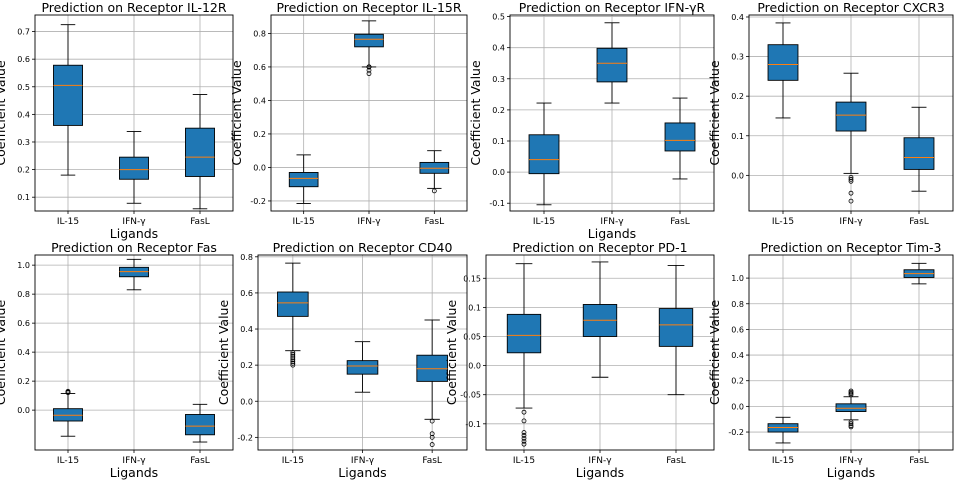  What do you see at coordinates (23, 32) in the screenshot?
I see `ytick-label: 0.7` at bounding box center [23, 32].